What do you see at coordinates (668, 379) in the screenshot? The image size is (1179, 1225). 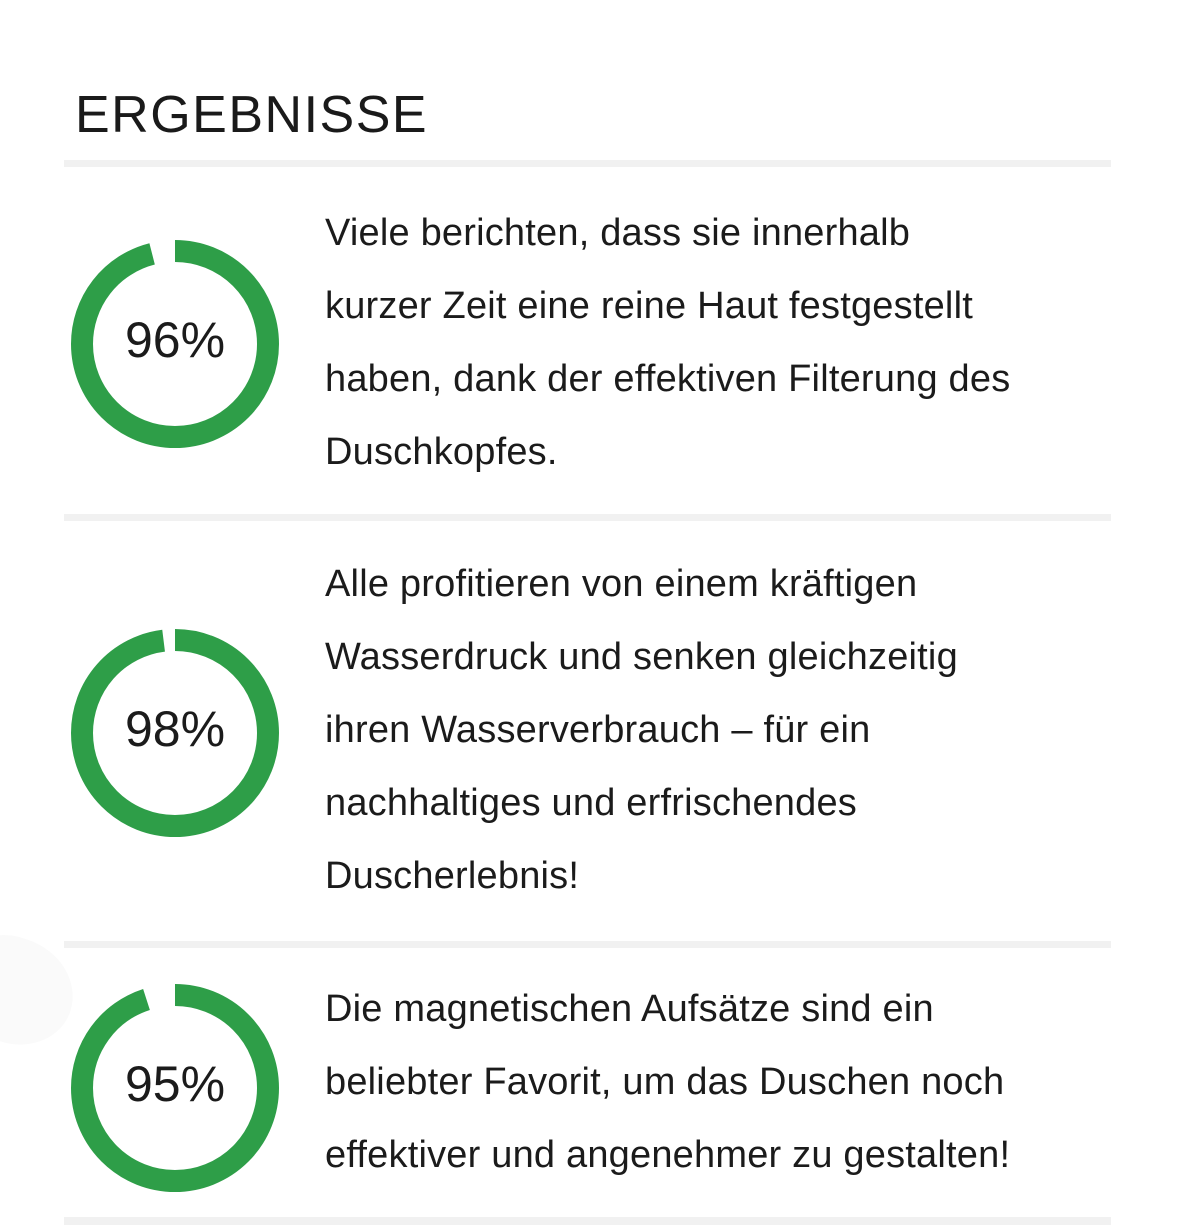 I see `stat-text-line: haben, dank der effektiven Filterung des` at bounding box center [668, 379].